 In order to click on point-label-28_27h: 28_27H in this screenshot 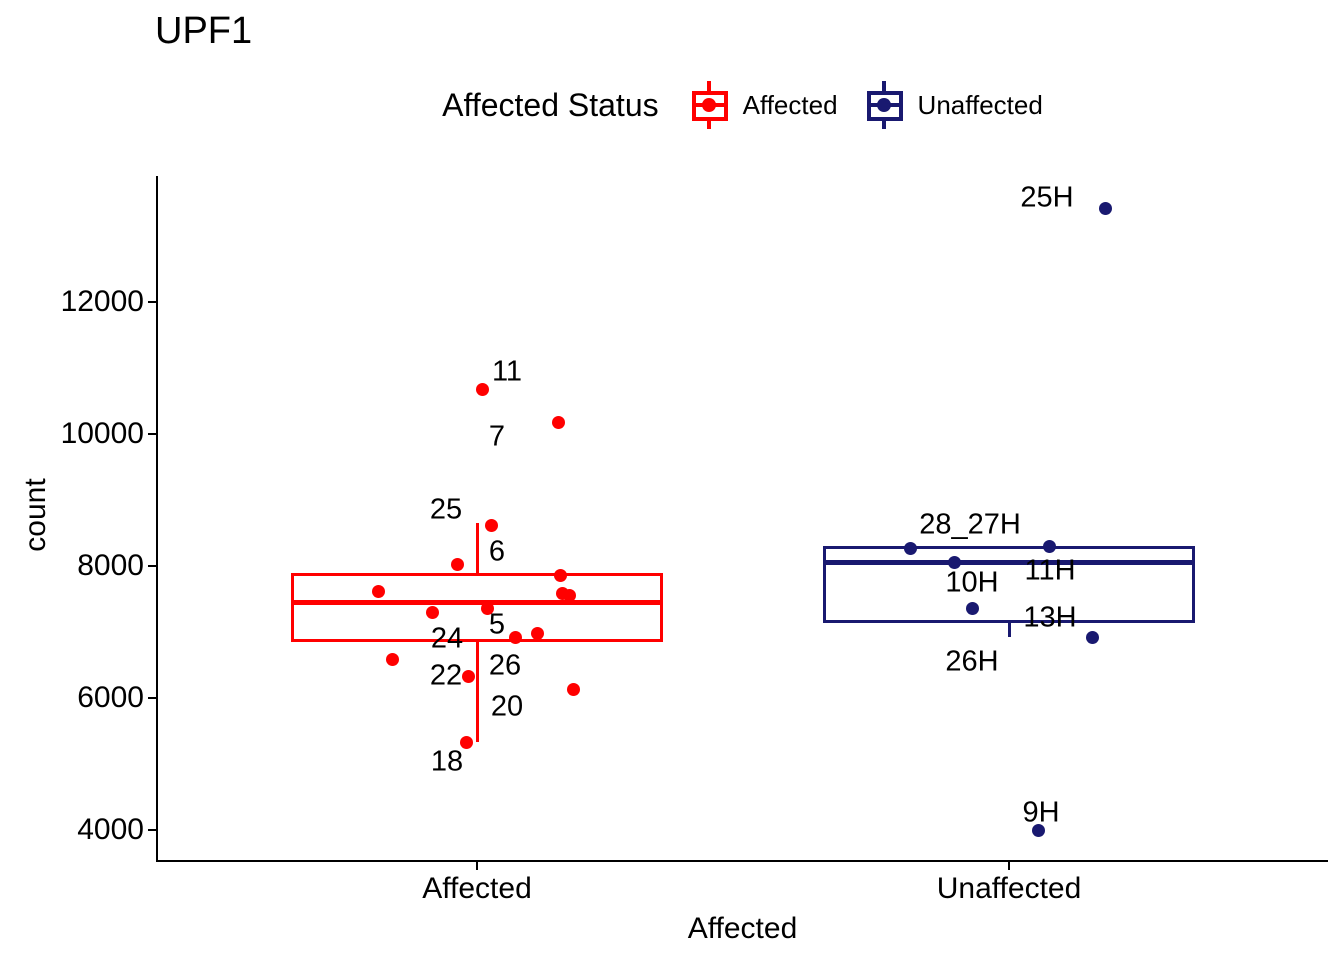, I will do `click(970, 524)`.